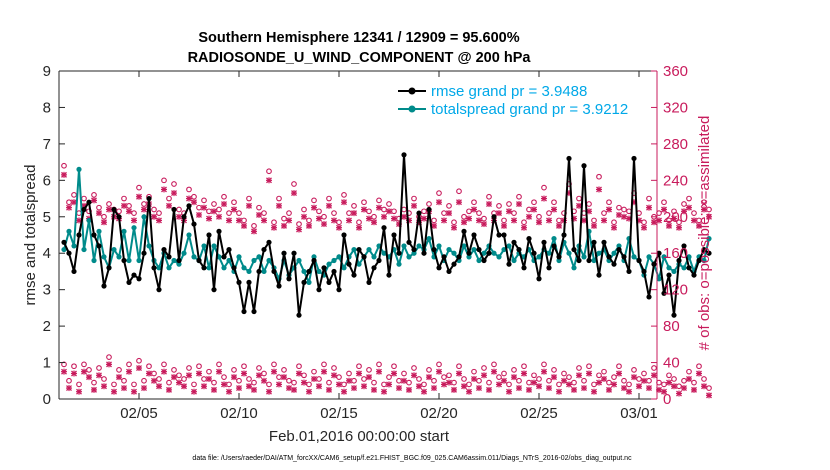  What do you see at coordinates (704, 233) in the screenshot?
I see `y-axis-right-label: # of obs: o=possible; ×=assimilated` at bounding box center [704, 233].